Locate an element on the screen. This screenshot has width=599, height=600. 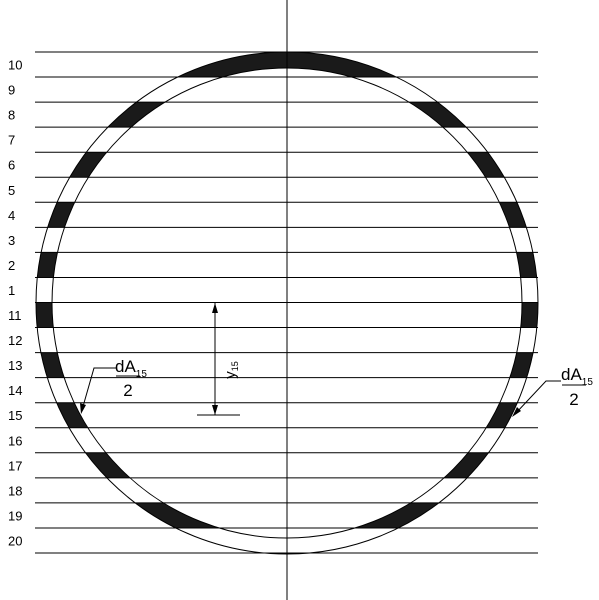
svg-text: y15 is located at coordinates (231, 370).